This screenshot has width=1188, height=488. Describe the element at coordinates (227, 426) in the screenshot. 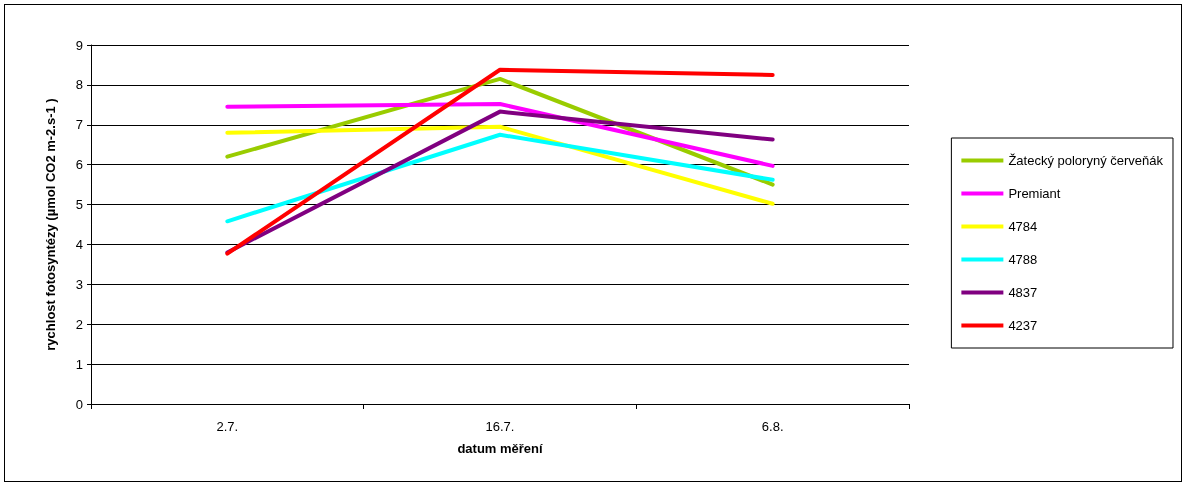

I see `x-tick-label: 2.7.` at that location.